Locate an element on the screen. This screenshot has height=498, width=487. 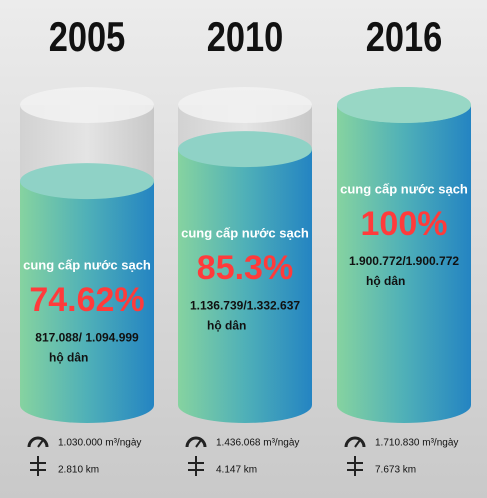
year: 2016 is located at coordinates (404, 37).